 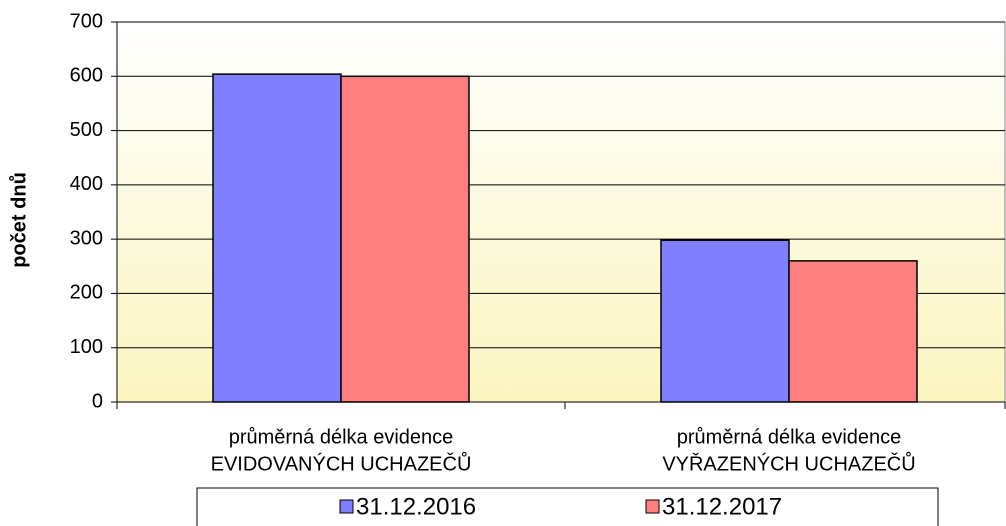 What do you see at coordinates (788, 463) in the screenshot?
I see `x-tick-label: VYŘAZENÝCH UCHAZEČŮ` at bounding box center [788, 463].